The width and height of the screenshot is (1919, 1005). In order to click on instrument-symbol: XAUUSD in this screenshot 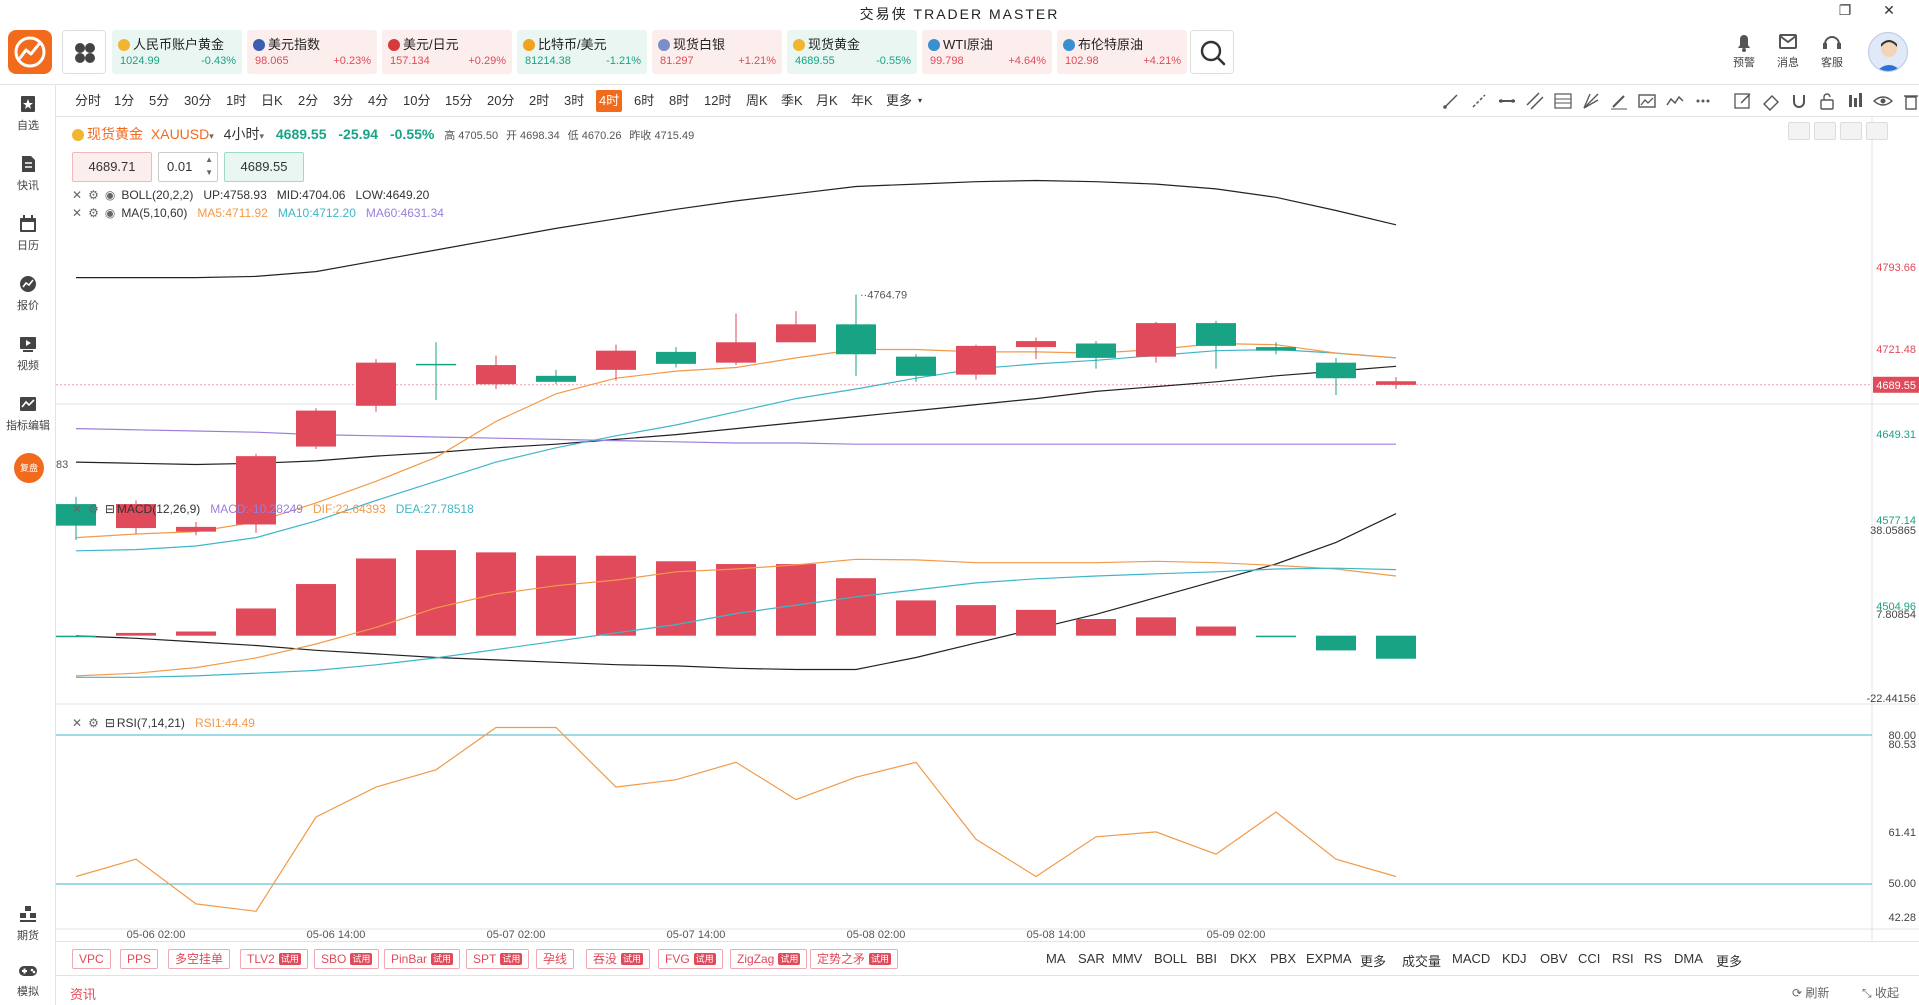, I will do `click(180, 134)`.